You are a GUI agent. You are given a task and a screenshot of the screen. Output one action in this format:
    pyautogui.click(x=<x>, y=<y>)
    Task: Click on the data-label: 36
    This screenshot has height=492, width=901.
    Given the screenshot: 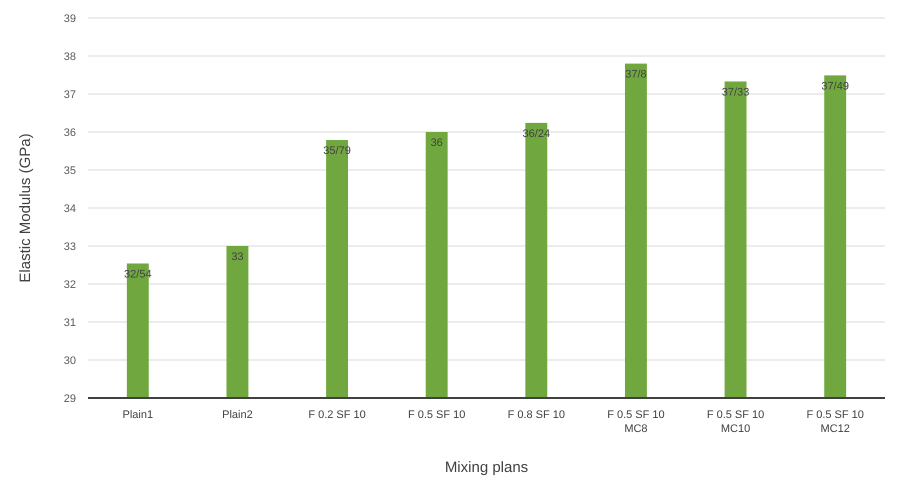 What is the action you would take?
    pyautogui.click(x=436, y=143)
    